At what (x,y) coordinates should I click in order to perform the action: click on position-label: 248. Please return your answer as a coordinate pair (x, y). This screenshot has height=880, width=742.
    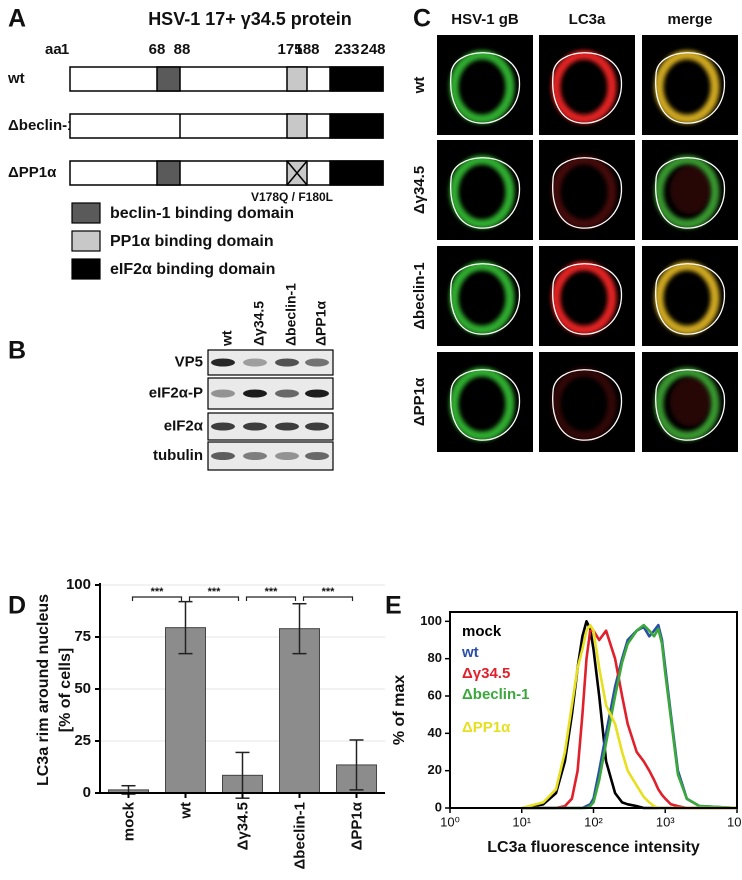
    Looking at the image, I should click on (372, 49).